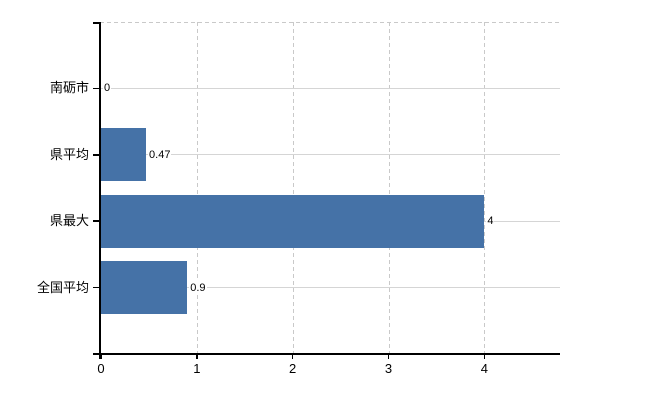 The width and height of the screenshot is (650, 400). Describe the element at coordinates (69, 154) in the screenshot. I see `category-label: 県平均` at that location.